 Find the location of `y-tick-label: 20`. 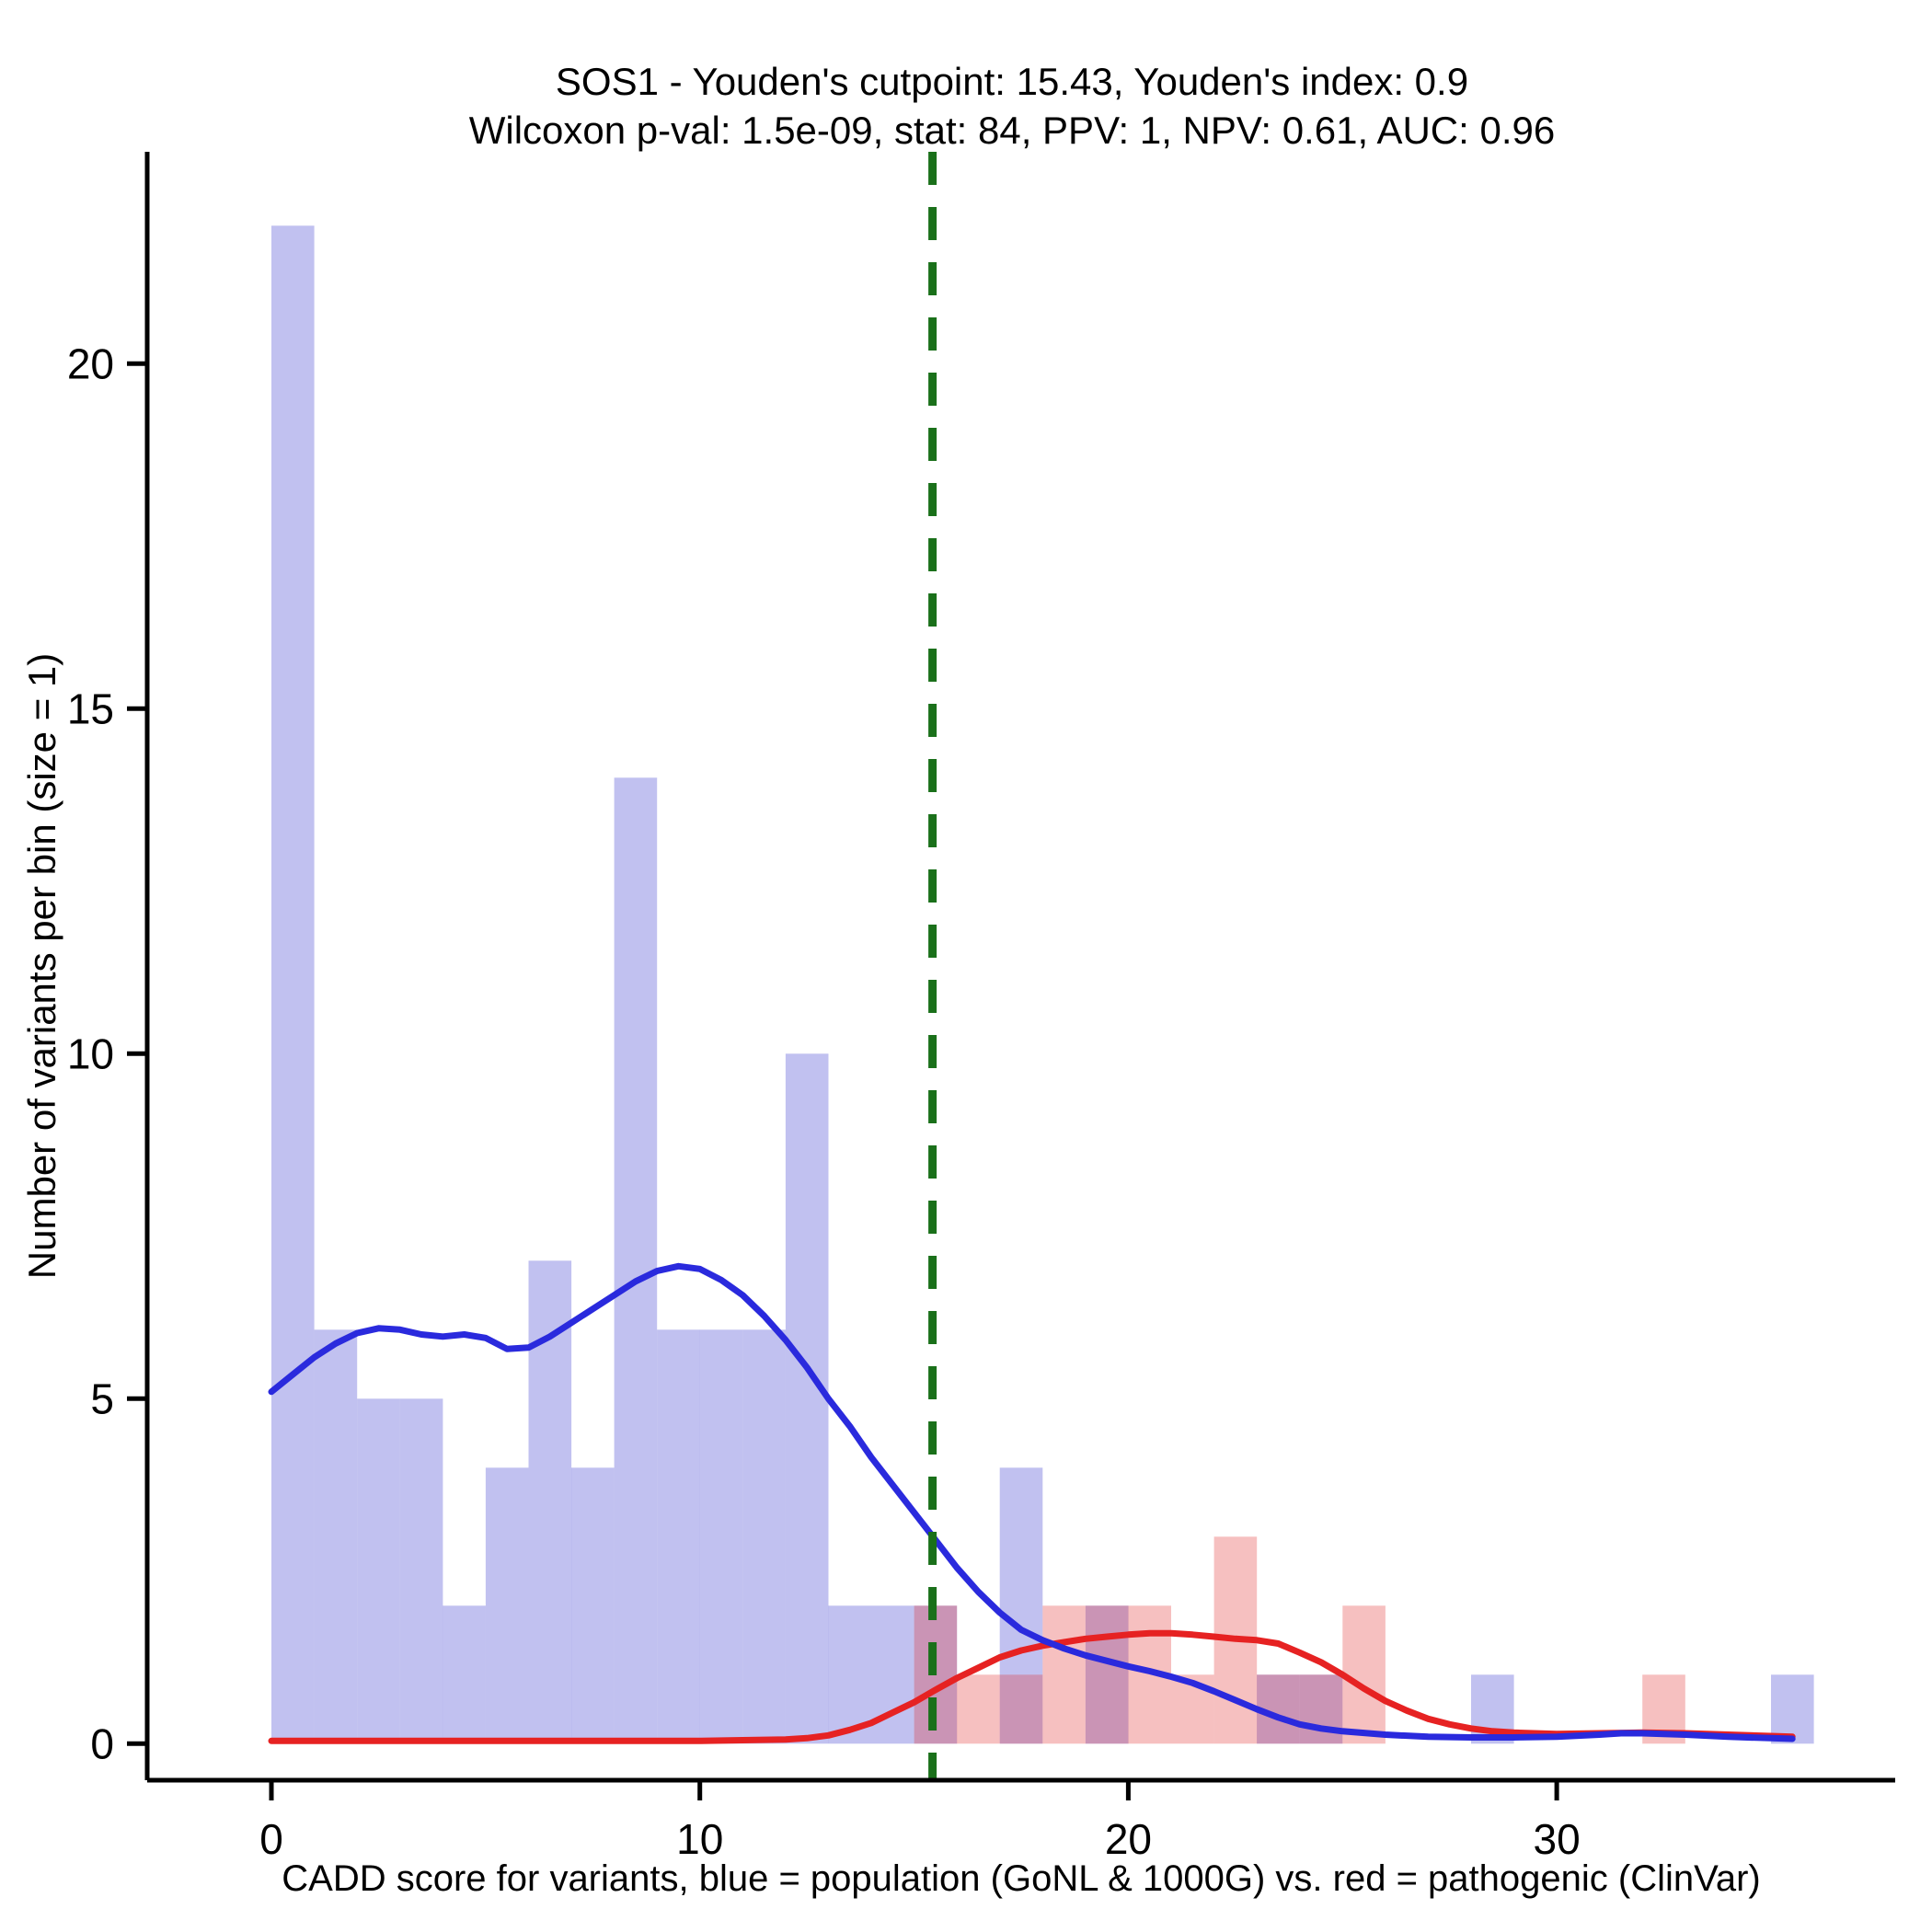

y-tick-label: 20 is located at coordinates (90, 363).